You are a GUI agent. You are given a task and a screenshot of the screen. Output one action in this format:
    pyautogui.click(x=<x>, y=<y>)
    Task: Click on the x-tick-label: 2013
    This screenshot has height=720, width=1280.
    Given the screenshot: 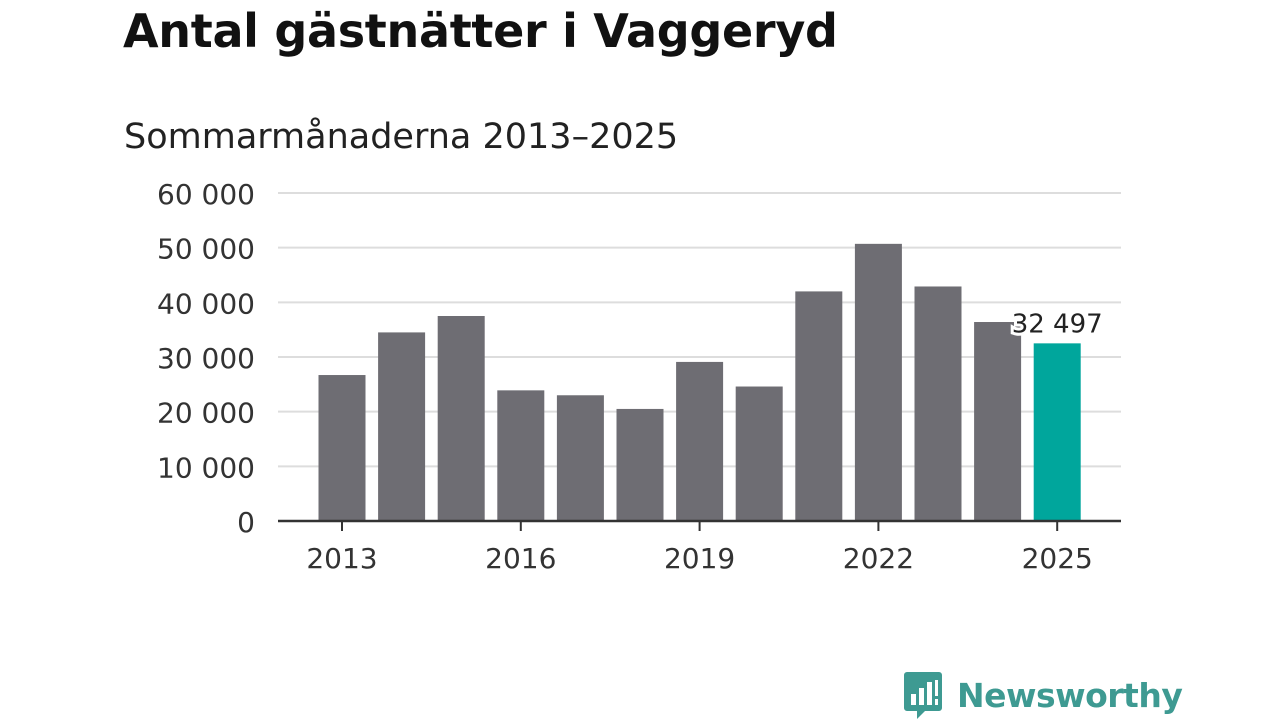 What is the action you would take?
    pyautogui.click(x=341, y=558)
    